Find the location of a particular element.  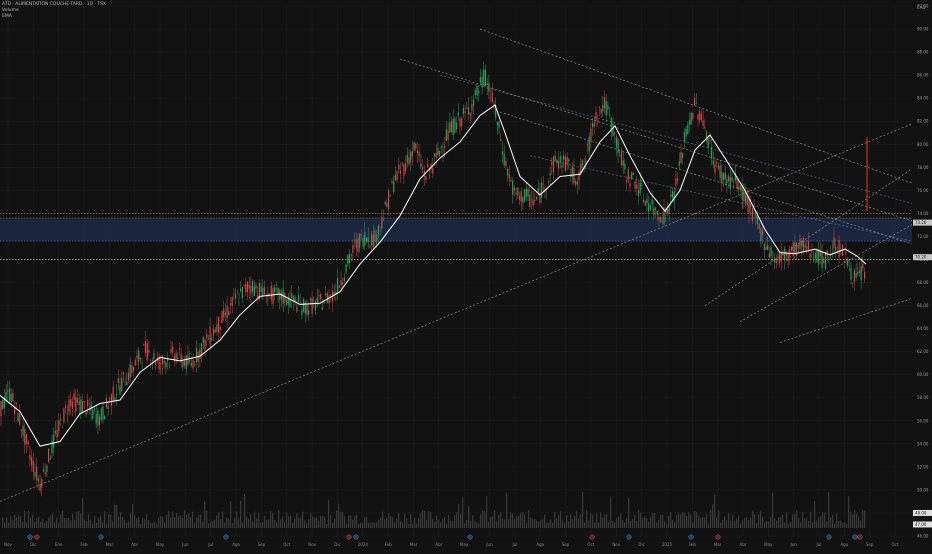

x-tick-label: Sep is located at coordinates (870, 544).